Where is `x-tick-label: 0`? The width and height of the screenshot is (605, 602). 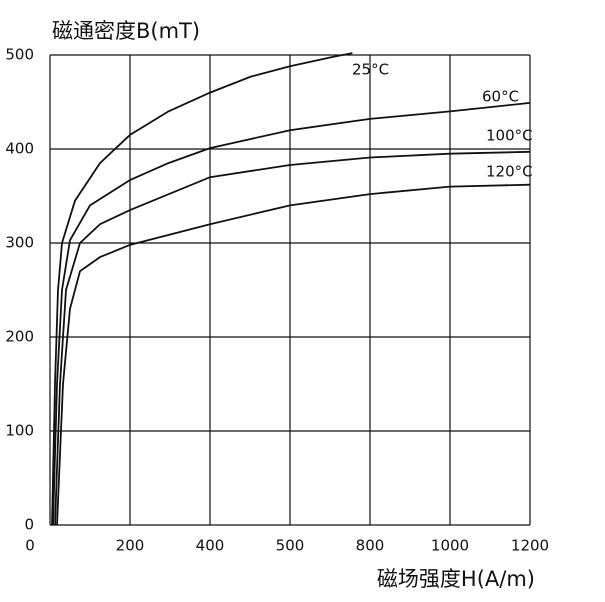 x-tick-label: 0 is located at coordinates (30, 546).